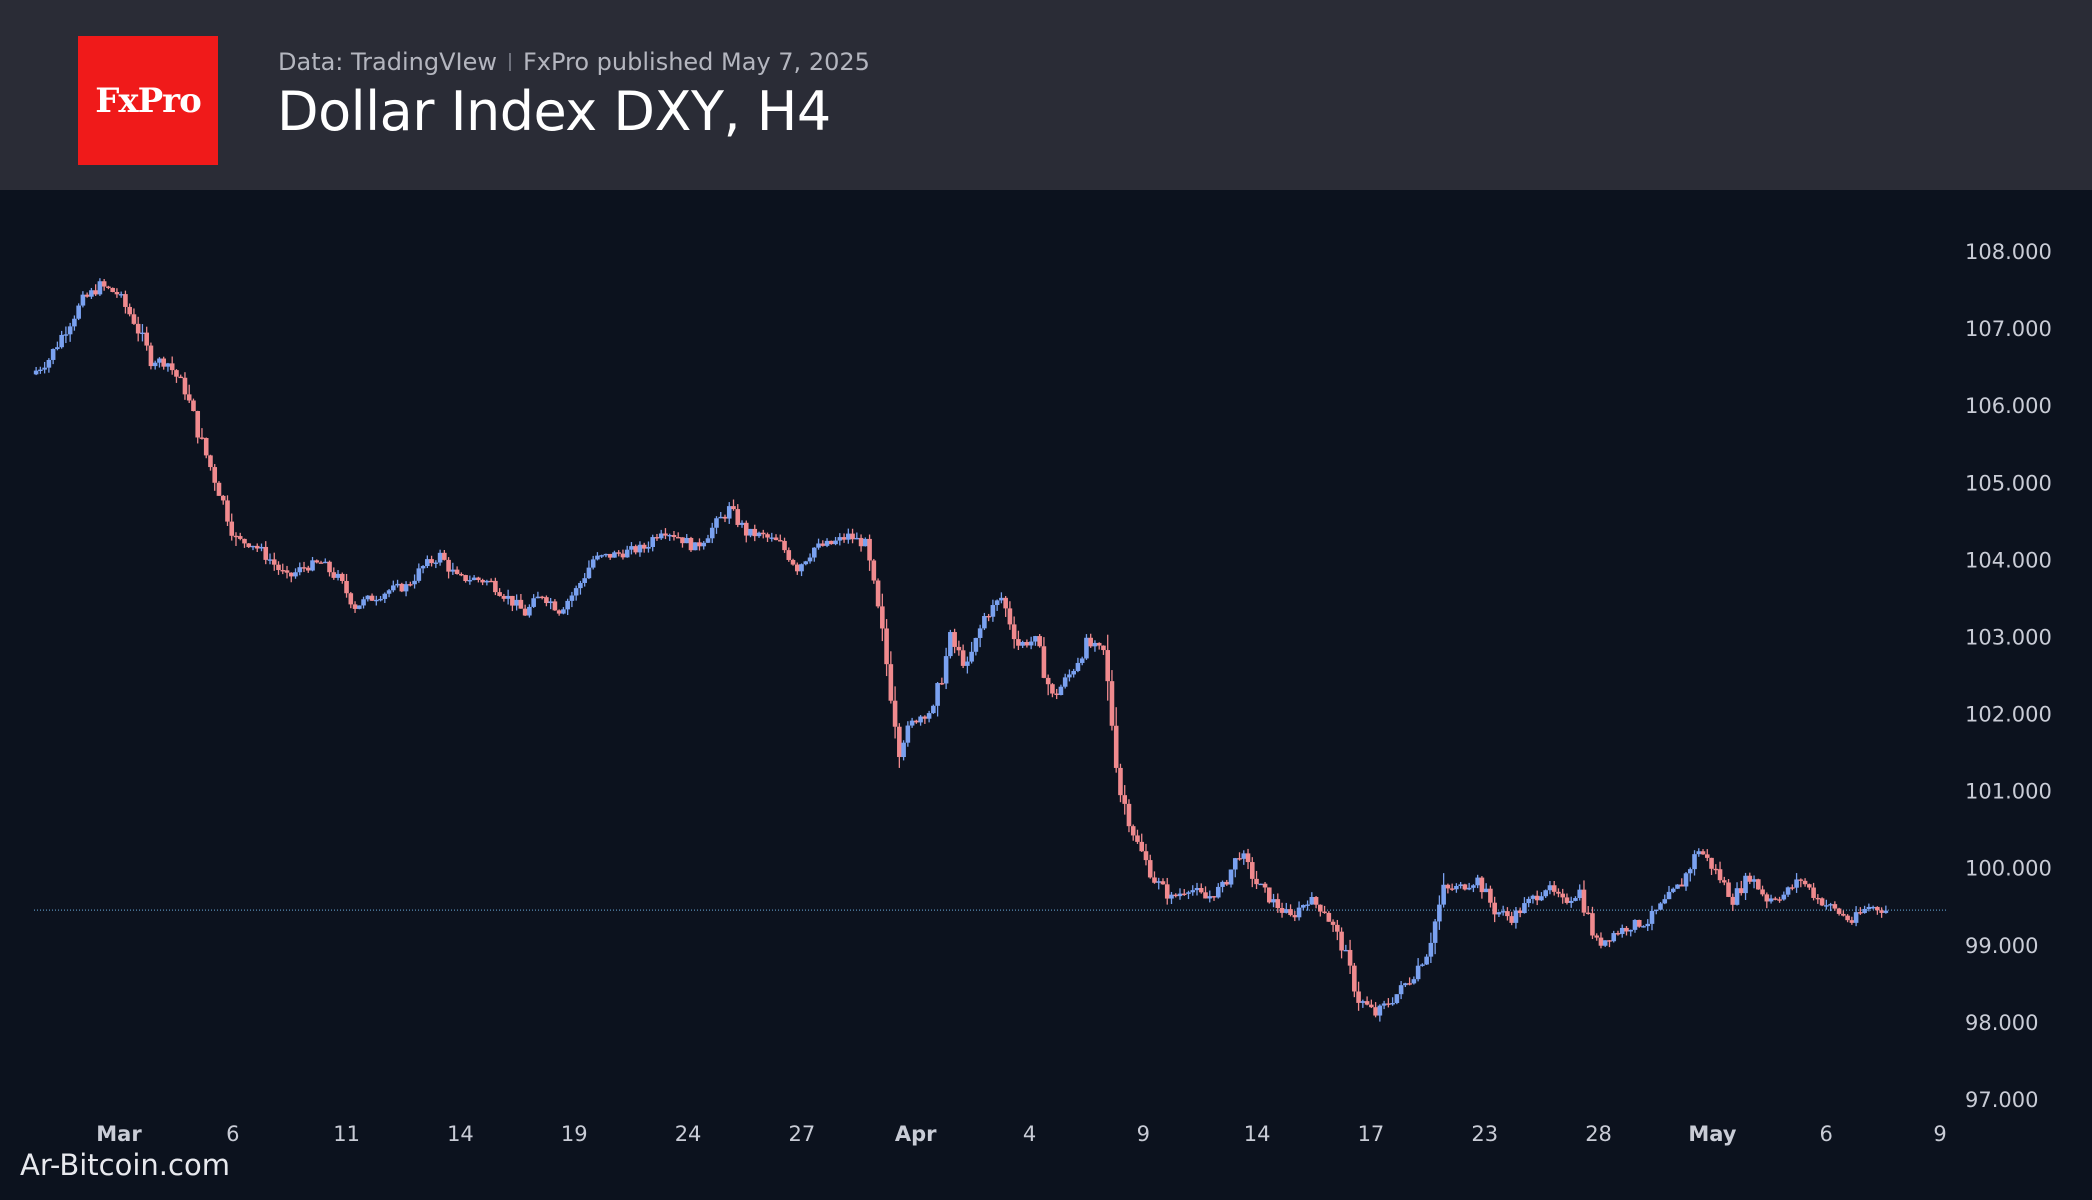  What do you see at coordinates (2008, 637) in the screenshot?
I see `y-tick-label: 103.000` at bounding box center [2008, 637].